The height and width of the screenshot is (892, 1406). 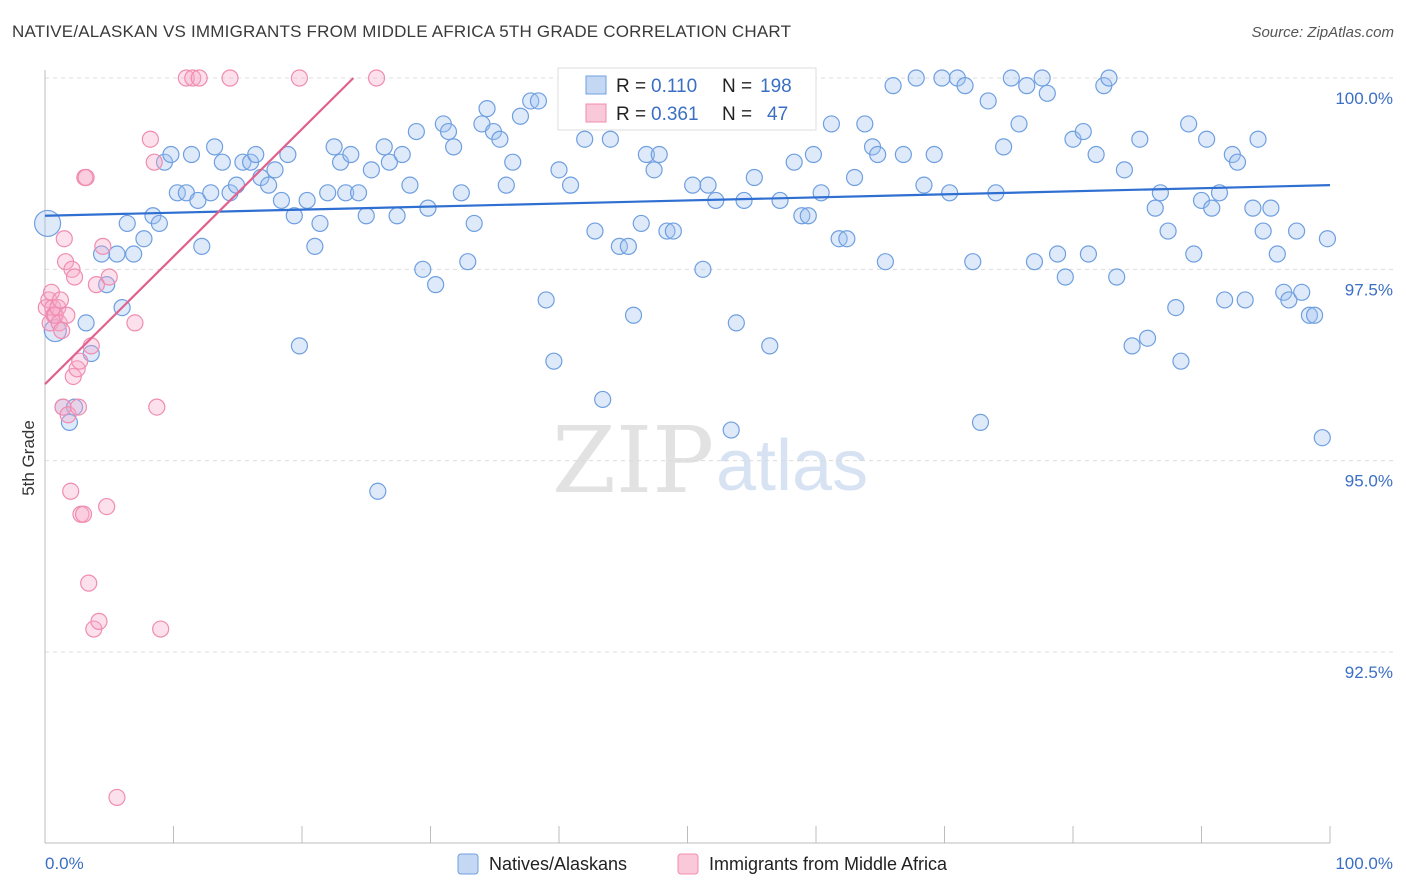 What do you see at coordinates (737, 114) in the screenshot?
I see `legend-n-label-2: N =` at bounding box center [737, 114].